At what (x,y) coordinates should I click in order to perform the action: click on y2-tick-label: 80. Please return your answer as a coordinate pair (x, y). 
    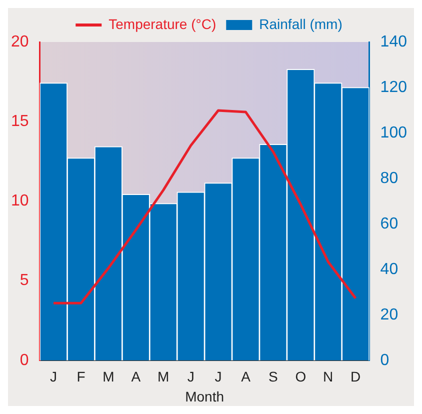
    Looking at the image, I should click on (389, 178).